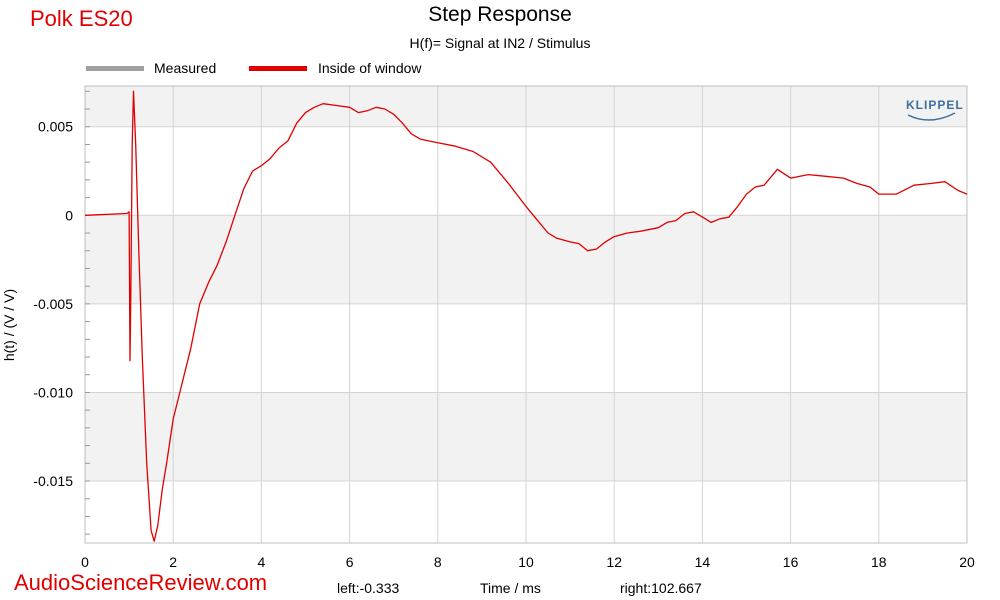 The height and width of the screenshot is (600, 1000). I want to click on site-watermark: AudioScienceReview.com, so click(141, 582).